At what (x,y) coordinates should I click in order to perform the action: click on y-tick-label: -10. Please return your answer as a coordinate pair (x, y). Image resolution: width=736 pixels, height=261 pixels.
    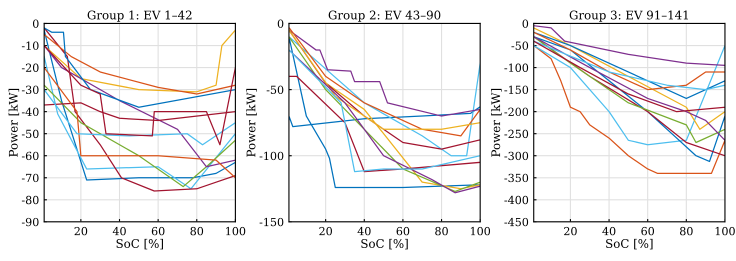
    Looking at the image, I should click on (30, 46).